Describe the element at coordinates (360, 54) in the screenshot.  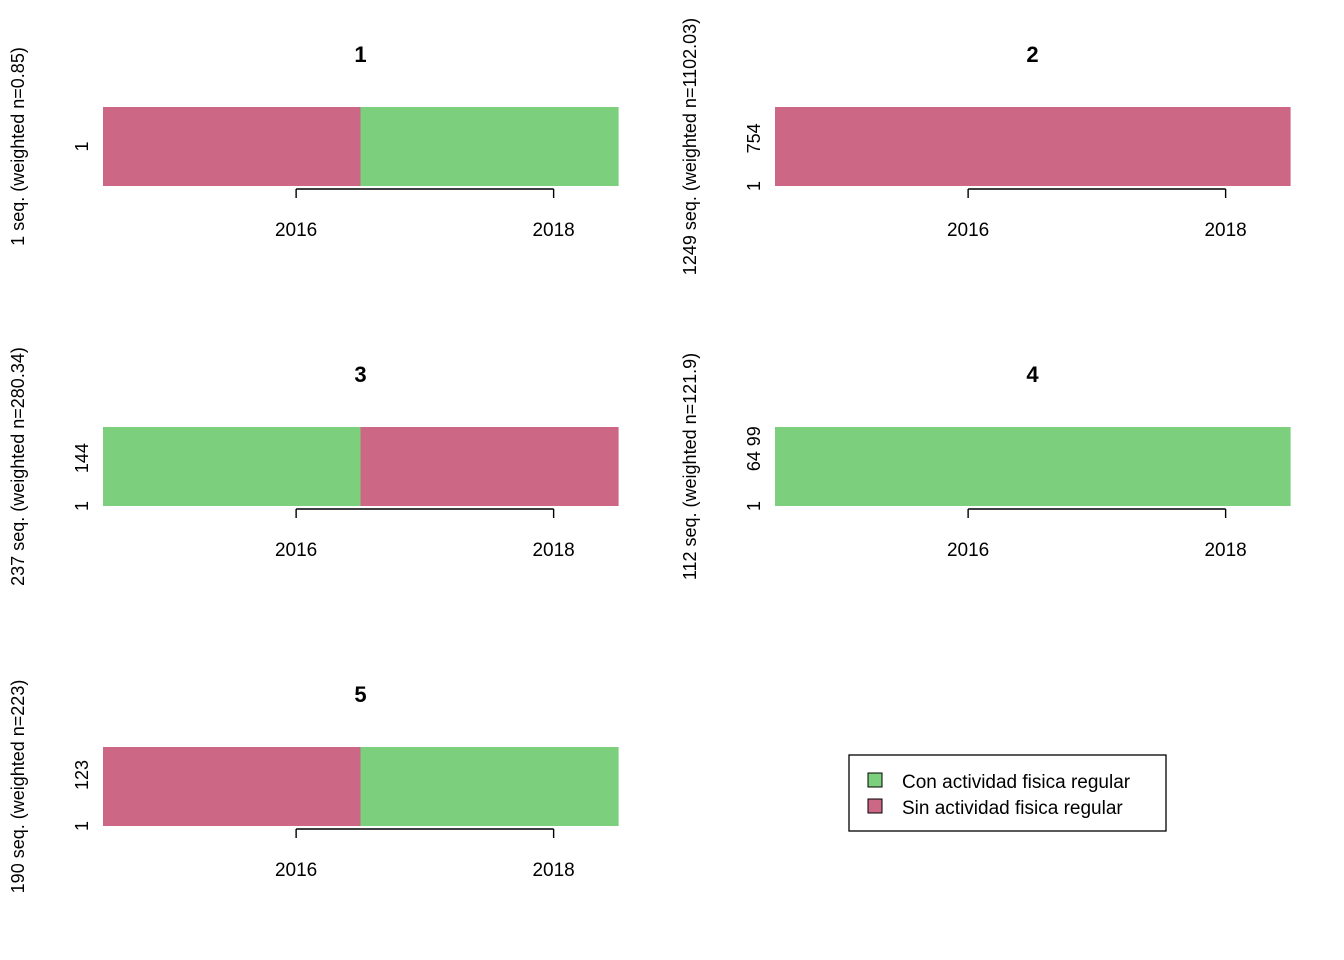
I see `panel-title: 1` at that location.